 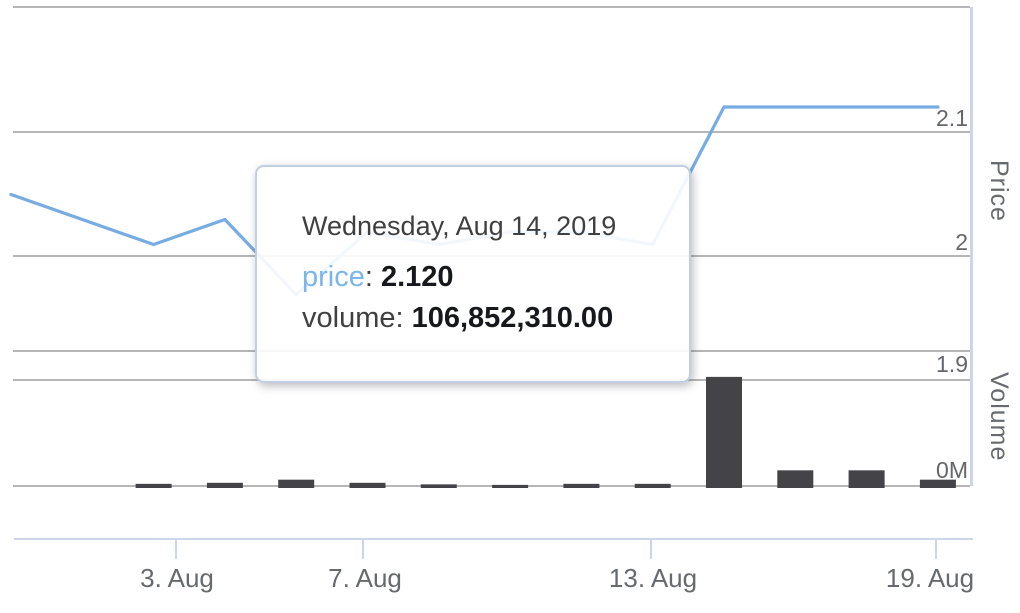 I want to click on tooltip-volume-row: volume: 106,852,310.00, so click(x=495, y=318).